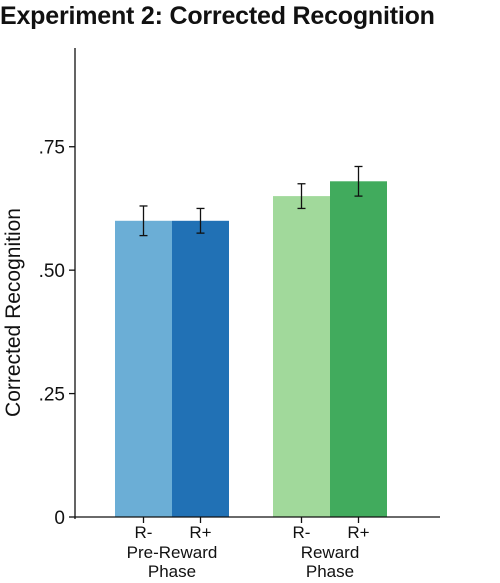 The width and height of the screenshot is (500, 583). Describe the element at coordinates (200, 368) in the screenshot. I see `bar-Rplus-group0` at that location.